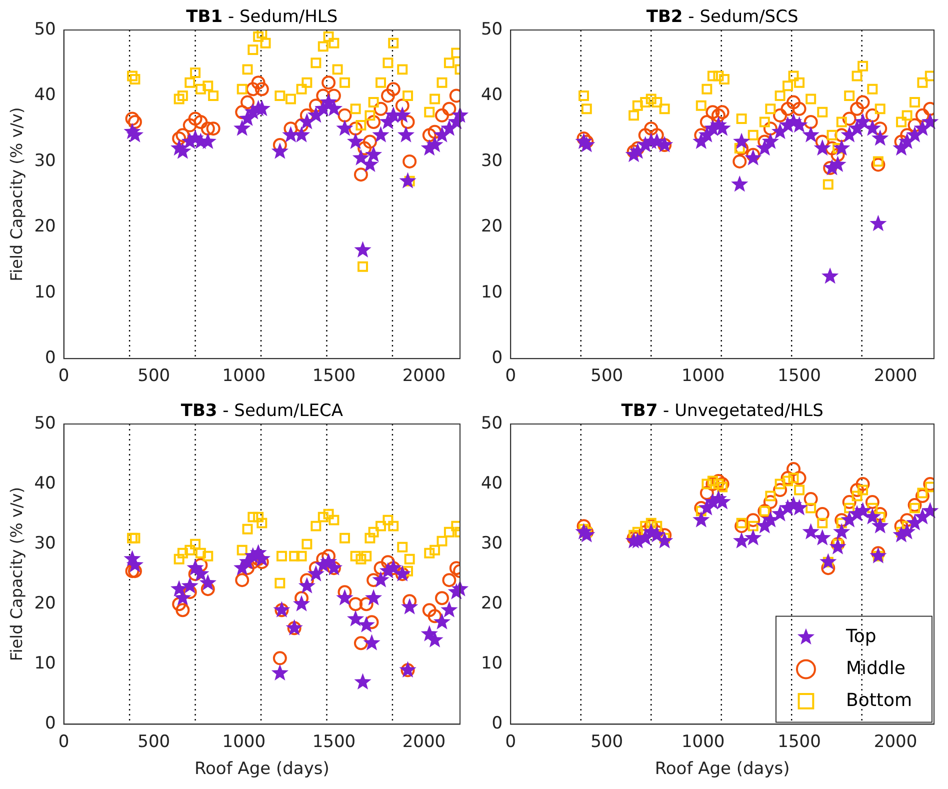 The height and width of the screenshot is (789, 948). I want to click on chart-title: TB2 - Sedum/SCS, so click(722, 16).